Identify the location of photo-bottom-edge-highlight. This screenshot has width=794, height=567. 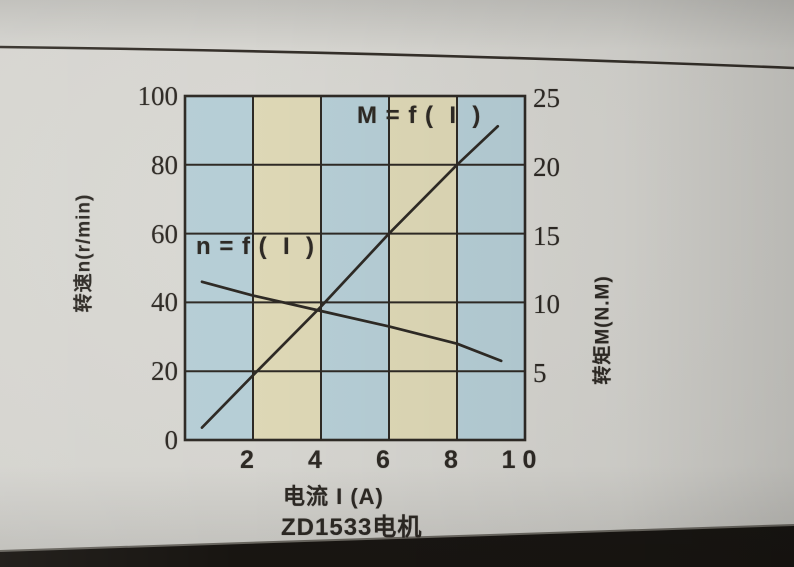
(397, 538).